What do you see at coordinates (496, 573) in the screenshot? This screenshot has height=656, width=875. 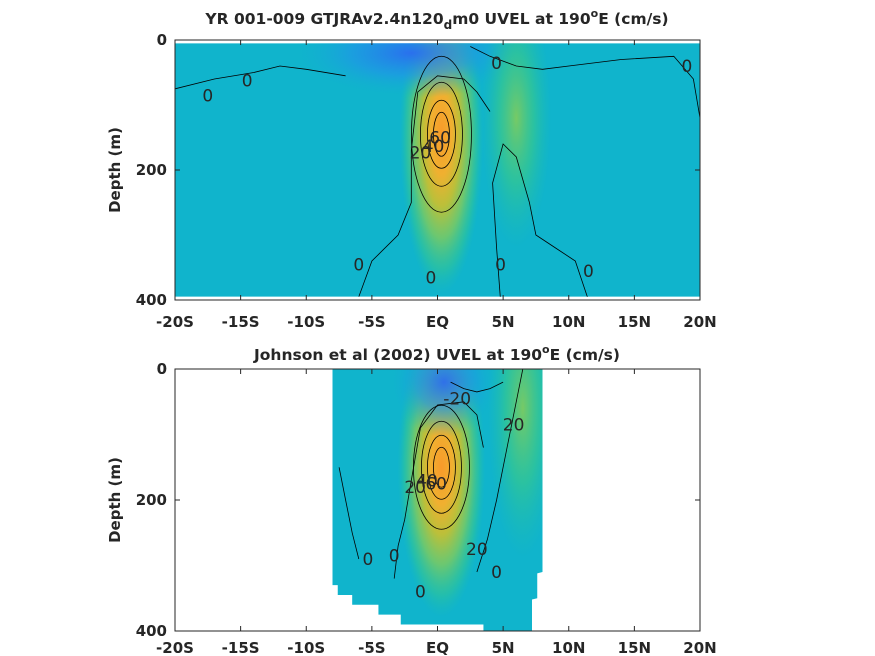 I see `chart-2-contour-label-8: 0` at bounding box center [496, 573].